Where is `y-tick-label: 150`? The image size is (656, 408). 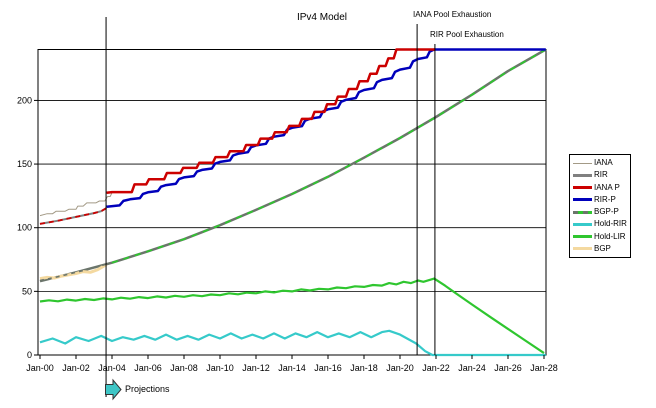 y-tick-label: 150 is located at coordinates (24, 164).